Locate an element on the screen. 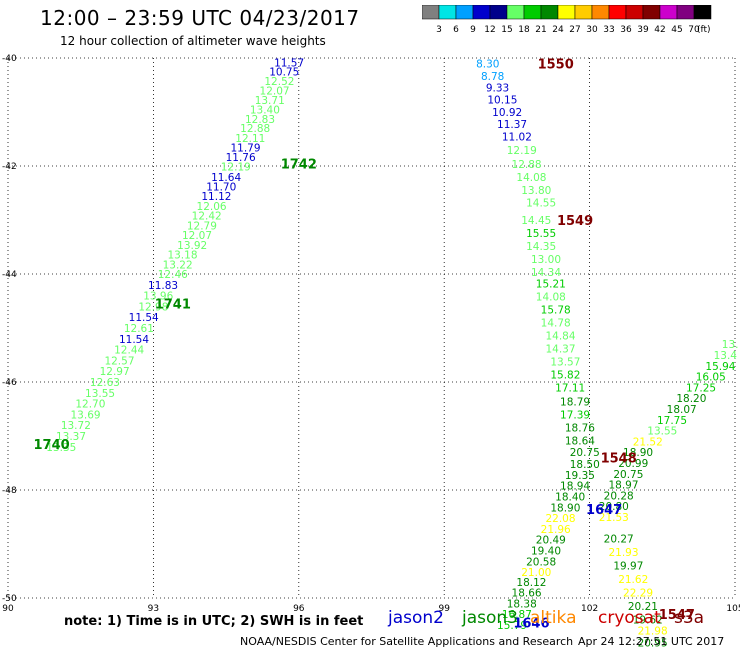 The height and width of the screenshot is (650, 740). data-label: 13. is located at coordinates (730, 345).